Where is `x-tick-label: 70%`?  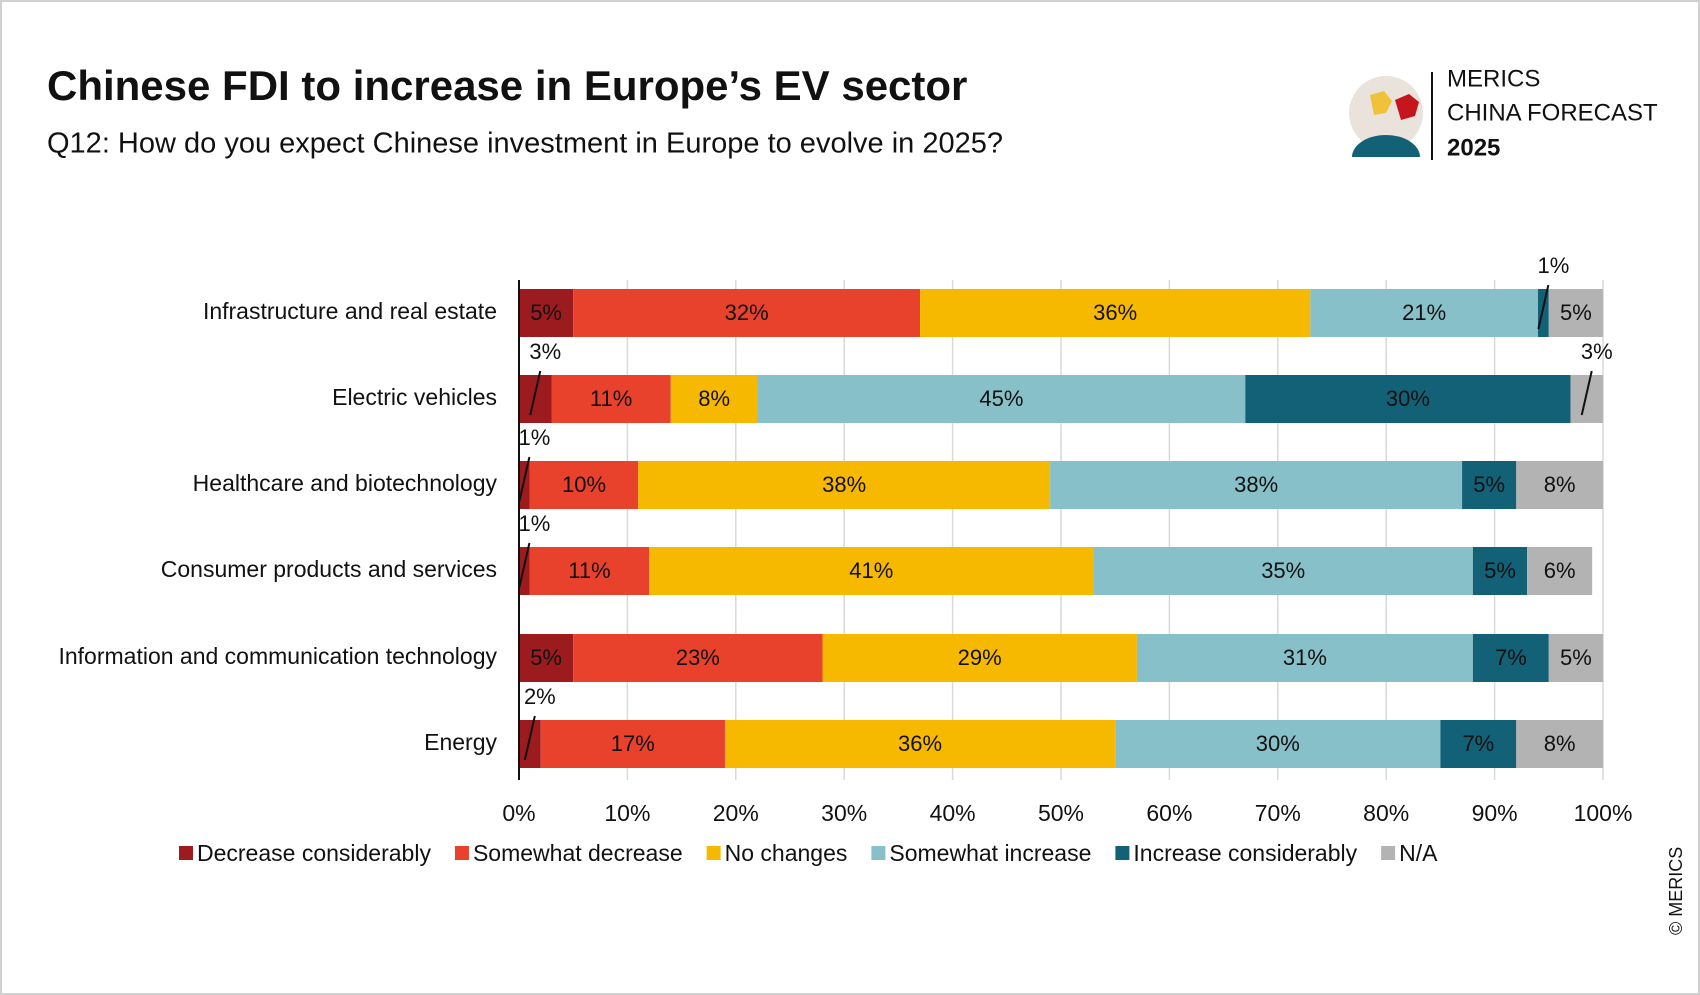 x-tick-label: 70% is located at coordinates (1278, 813).